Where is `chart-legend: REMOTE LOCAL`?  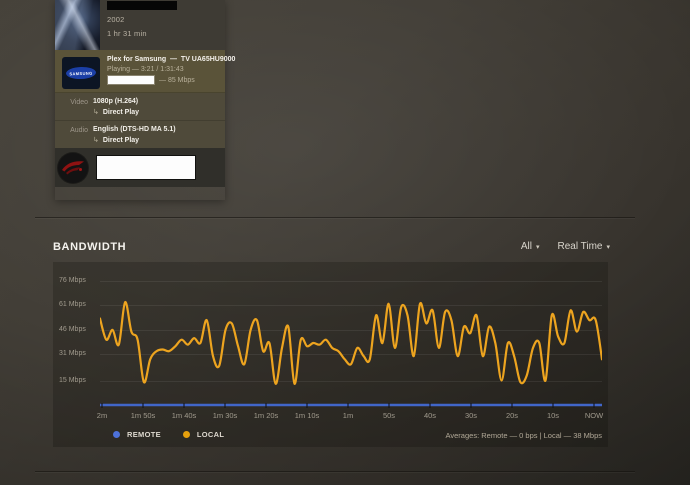 chart-legend: REMOTE LOCAL is located at coordinates (179, 434).